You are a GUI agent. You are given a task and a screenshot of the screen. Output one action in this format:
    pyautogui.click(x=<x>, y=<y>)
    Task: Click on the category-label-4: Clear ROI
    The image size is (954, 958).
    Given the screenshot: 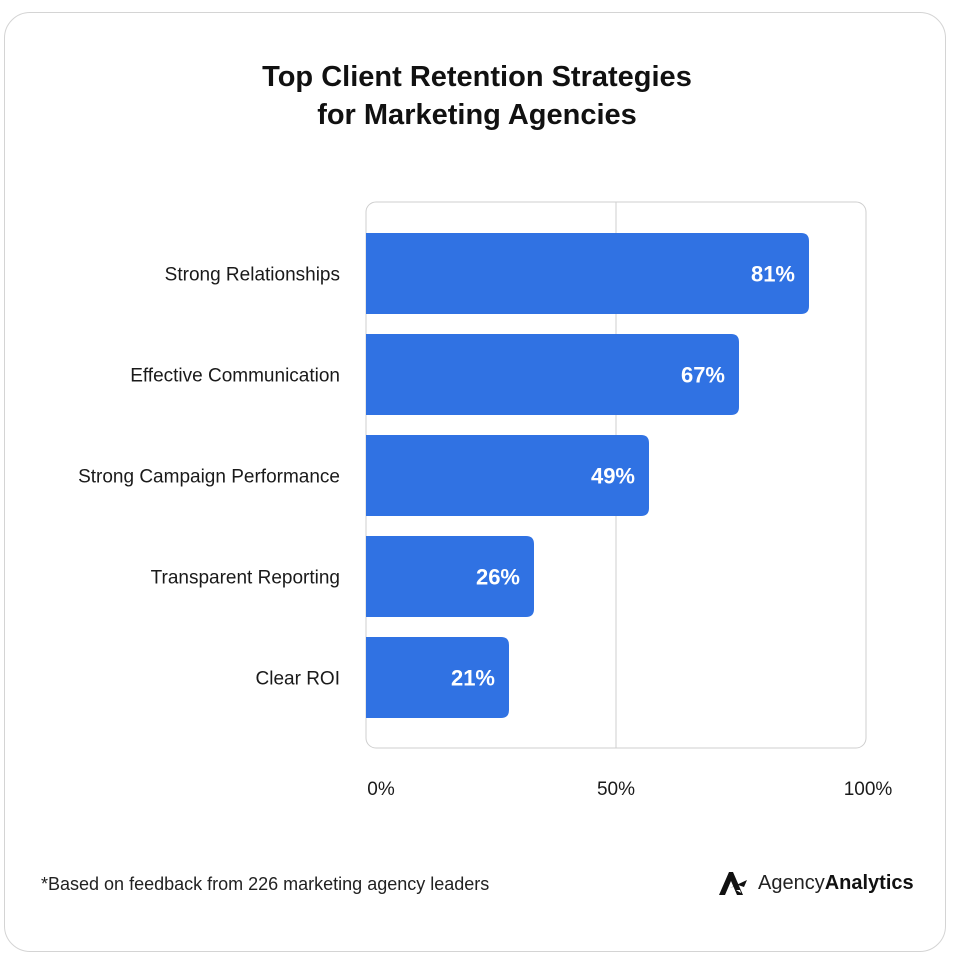 What is the action you would take?
    pyautogui.click(x=298, y=679)
    